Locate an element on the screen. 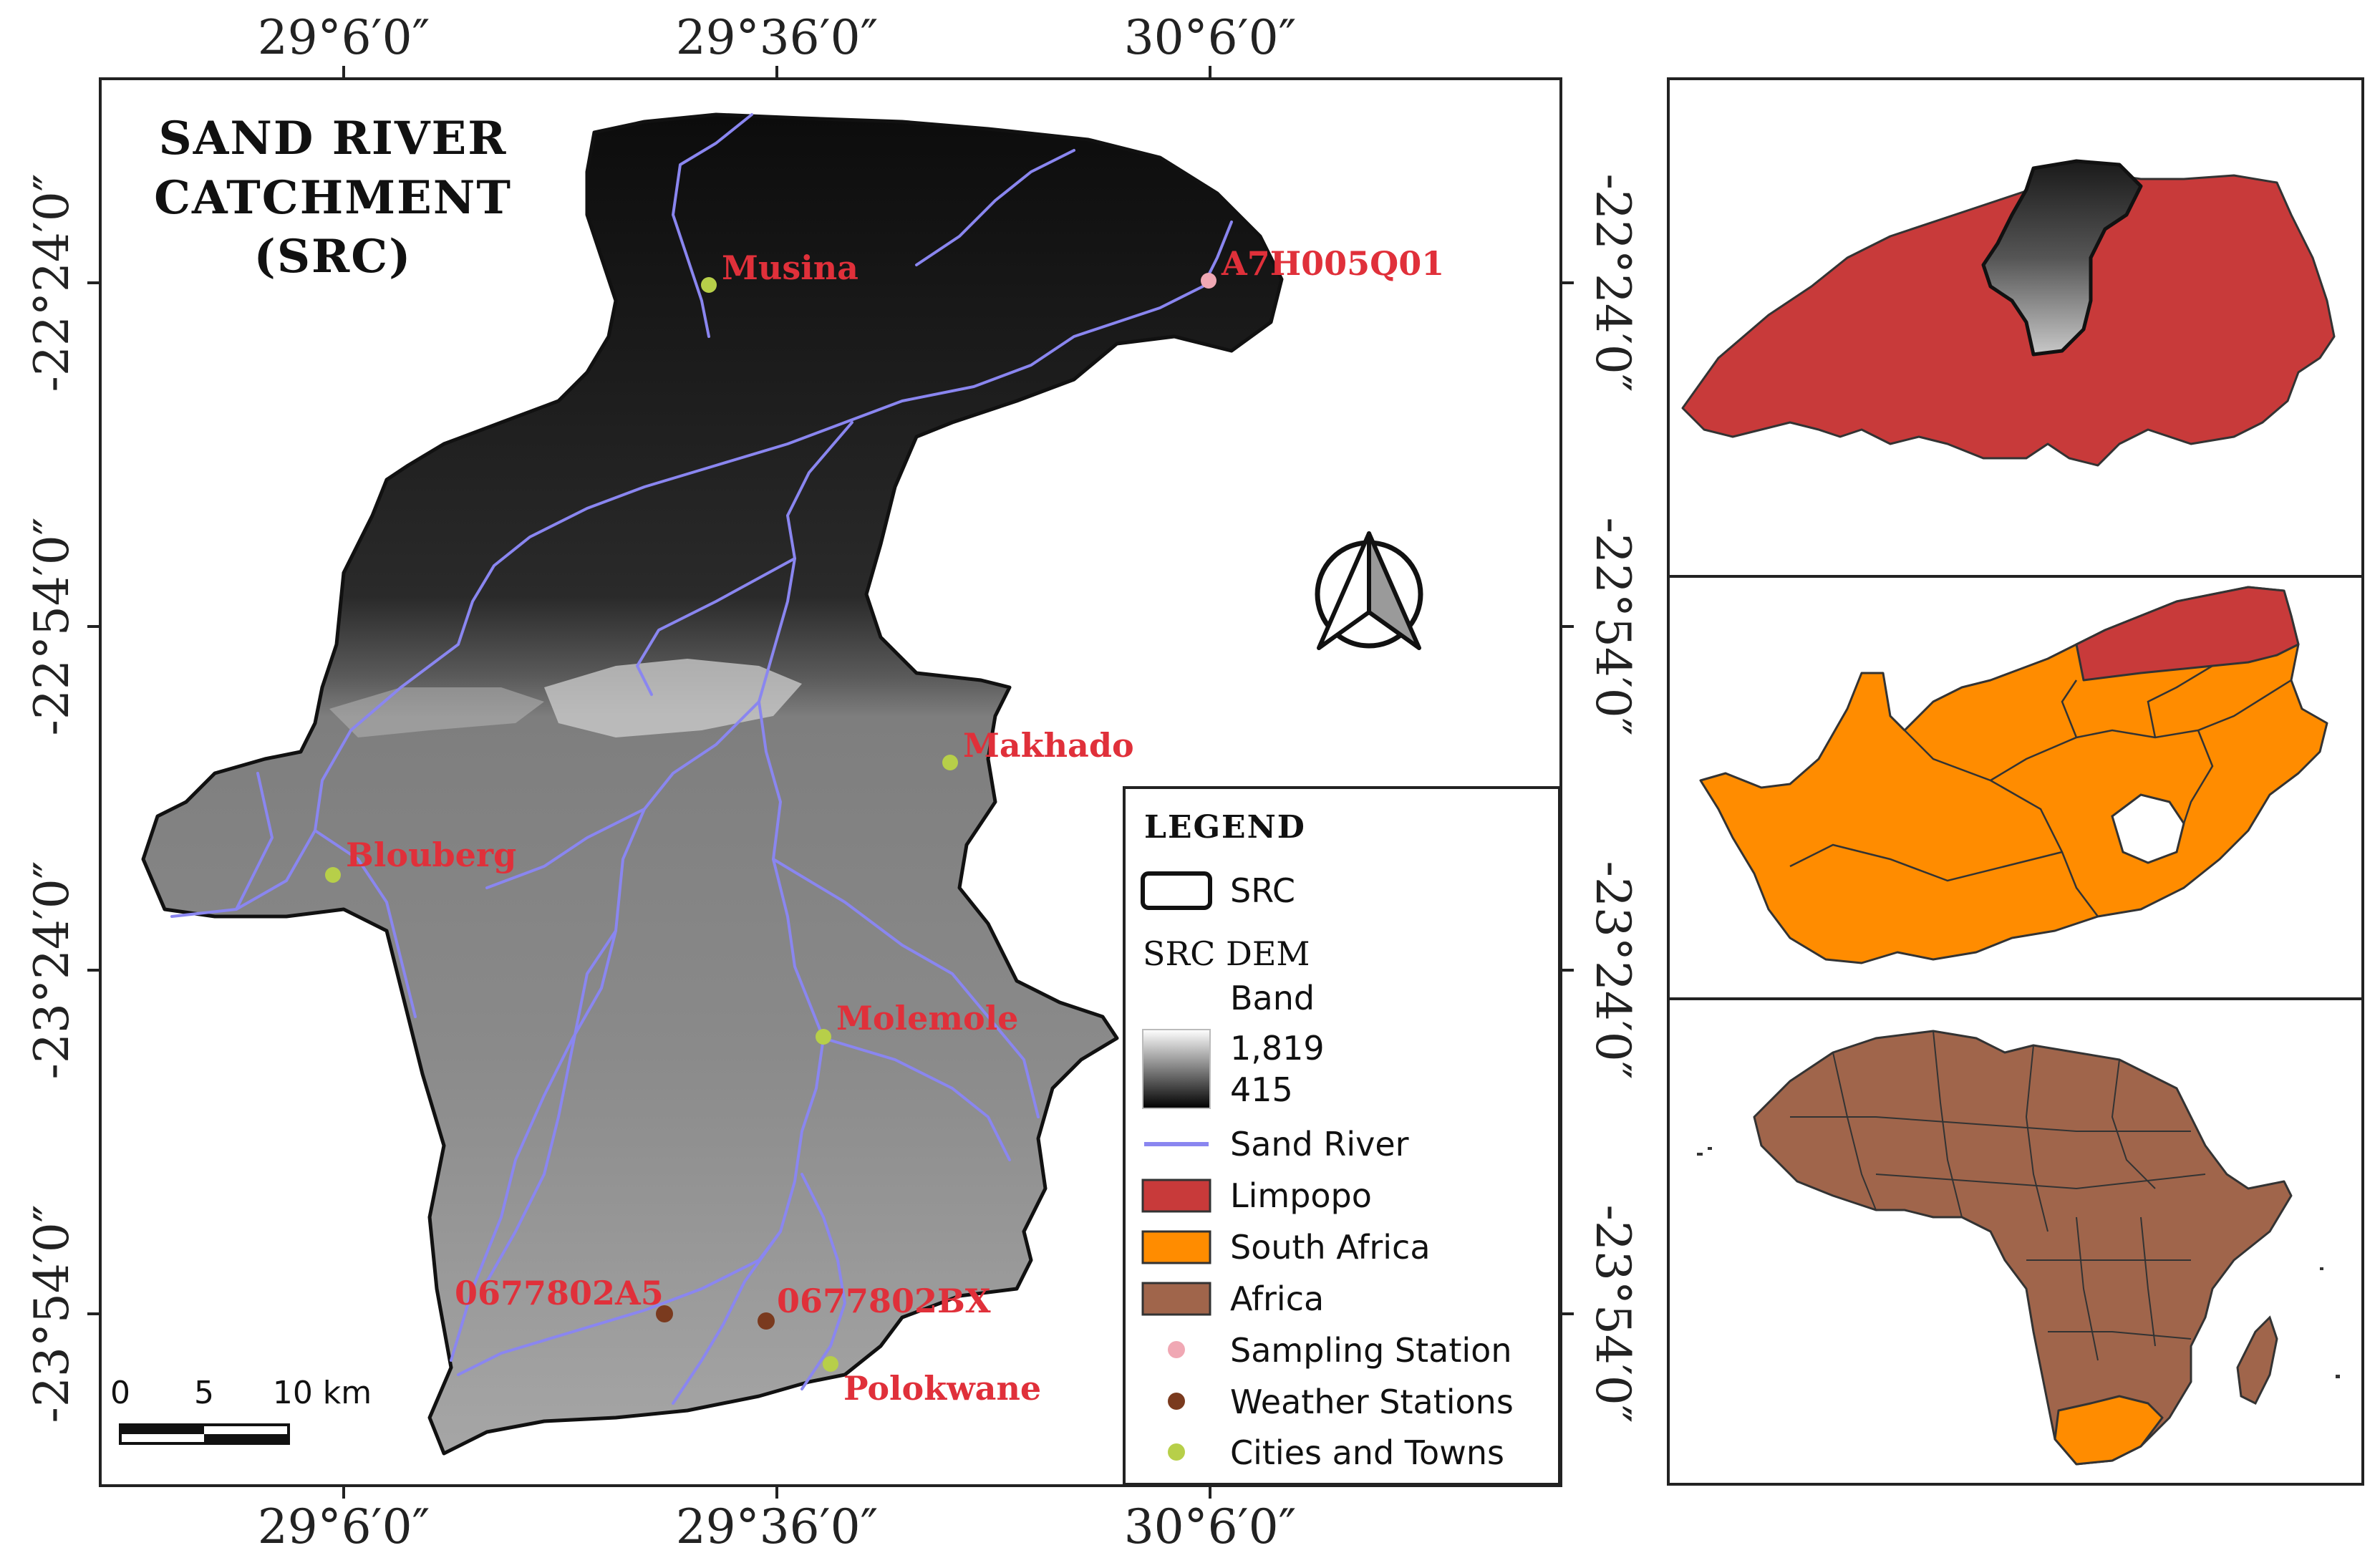 This screenshot has height=1563, width=2380. legend-sampling-swatch is located at coordinates (1176, 1349).